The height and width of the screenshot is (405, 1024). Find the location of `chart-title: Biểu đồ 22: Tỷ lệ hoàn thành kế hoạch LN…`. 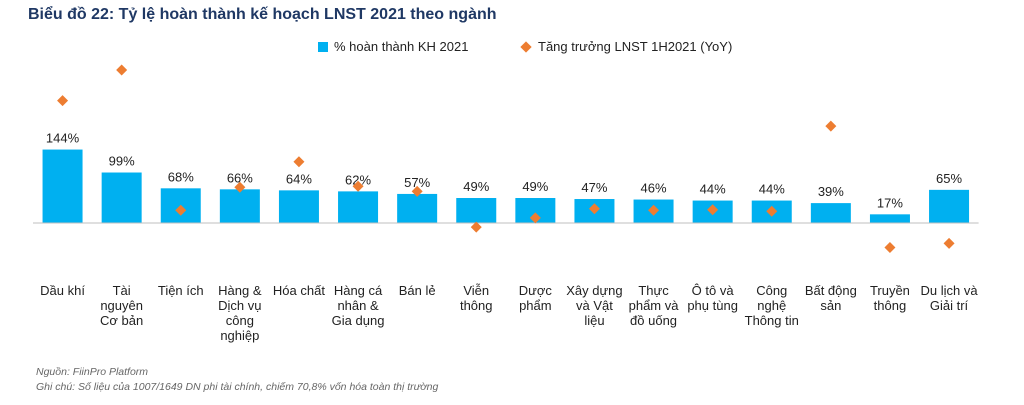

chart-title: Biểu đồ 22: Tỷ lệ hoàn thành kế hoạch LN… is located at coordinates (262, 14).